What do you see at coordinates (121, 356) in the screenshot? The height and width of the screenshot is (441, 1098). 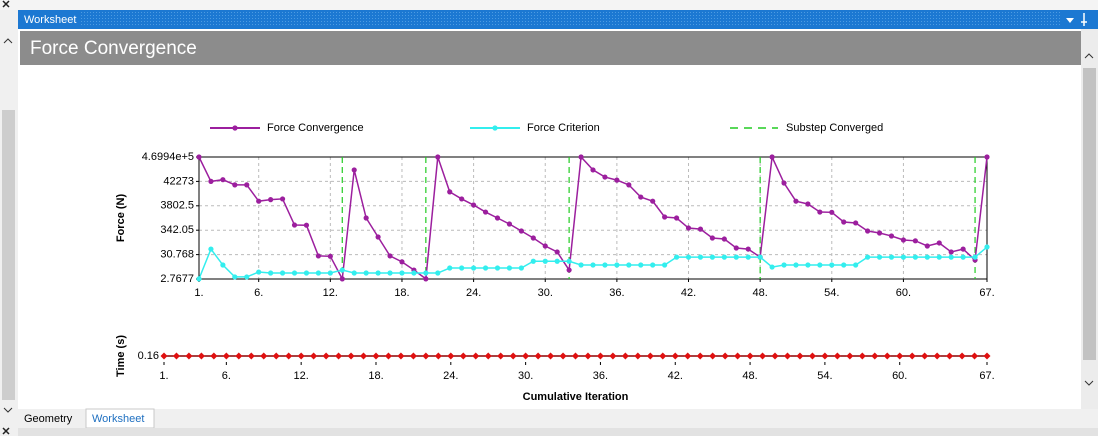 I see `y-axis-title: Time (s)` at bounding box center [121, 356].